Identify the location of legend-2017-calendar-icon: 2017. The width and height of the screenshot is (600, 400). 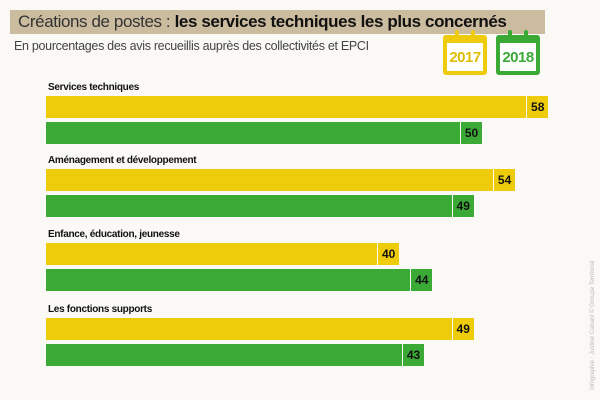
(465, 52).